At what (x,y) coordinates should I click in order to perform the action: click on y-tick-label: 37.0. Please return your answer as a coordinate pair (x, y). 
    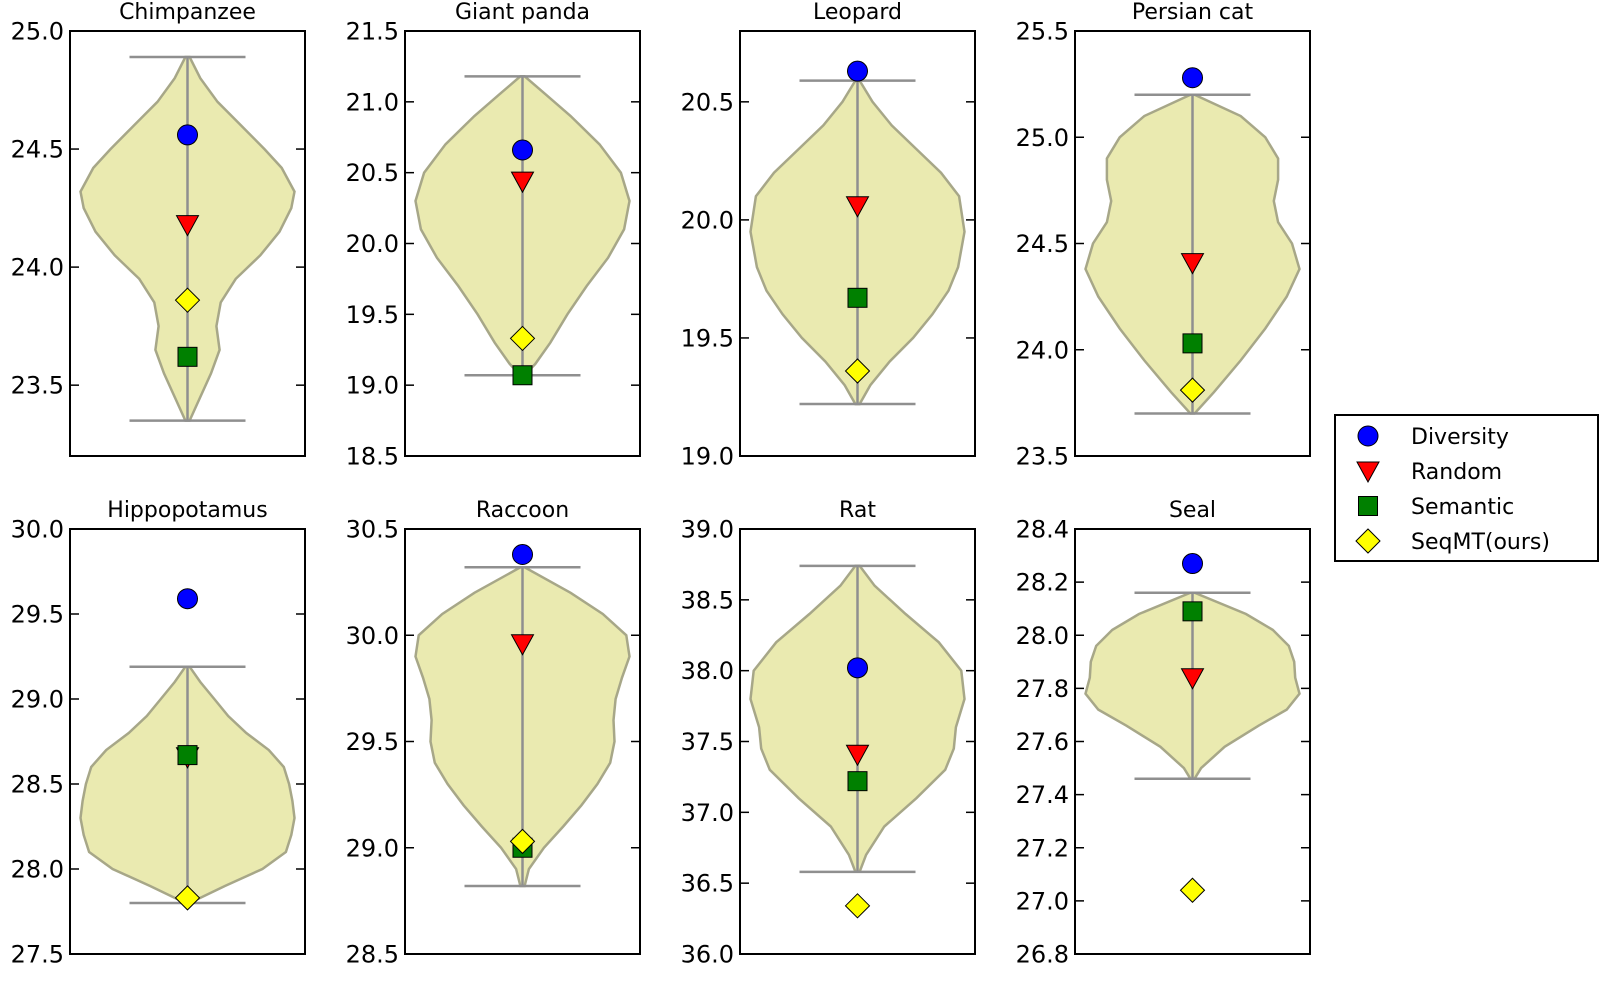
    Looking at the image, I should click on (707, 813).